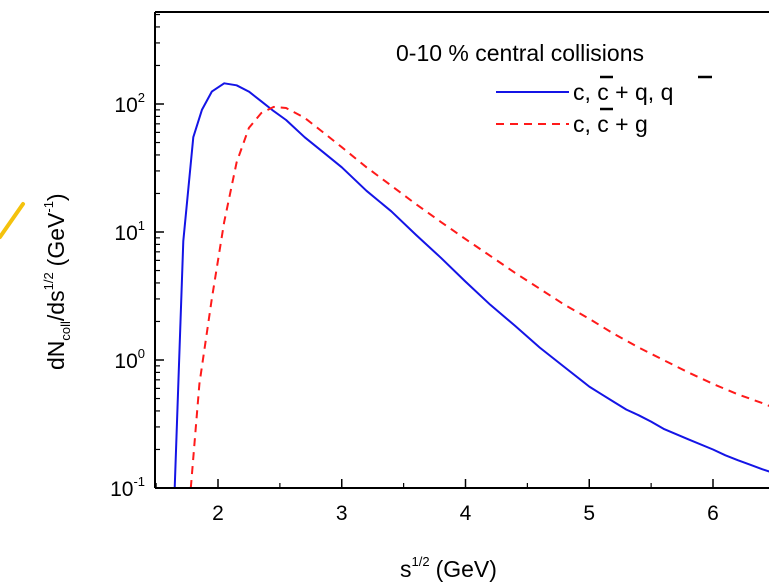  I want to click on y-axis-title-main: dN, so click(56, 355).